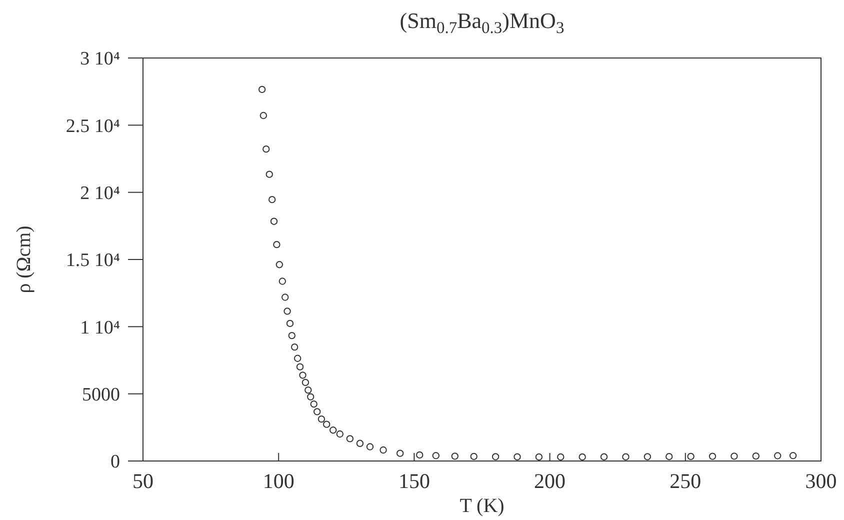 Image resolution: width=844 pixels, height=520 pixels. Describe the element at coordinates (143, 481) in the screenshot. I see `x-tick-label: 50` at that location.